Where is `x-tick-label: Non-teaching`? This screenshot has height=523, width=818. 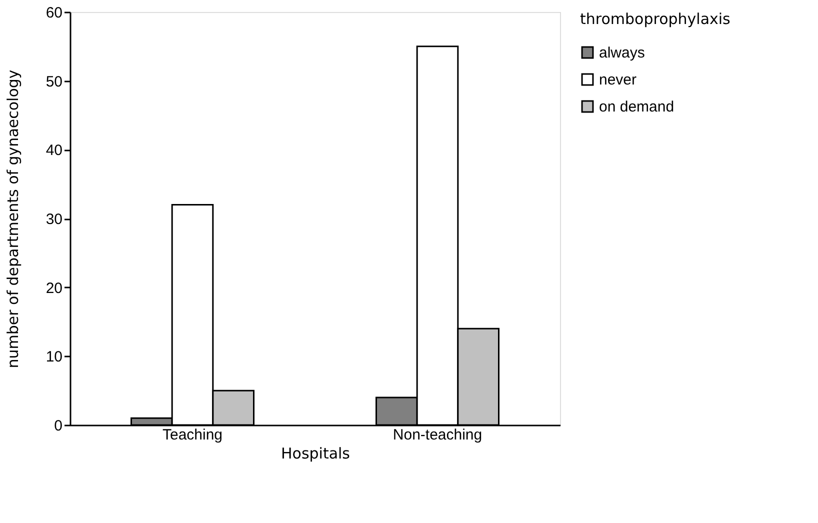
x-tick-label: Non-teaching is located at coordinates (437, 435).